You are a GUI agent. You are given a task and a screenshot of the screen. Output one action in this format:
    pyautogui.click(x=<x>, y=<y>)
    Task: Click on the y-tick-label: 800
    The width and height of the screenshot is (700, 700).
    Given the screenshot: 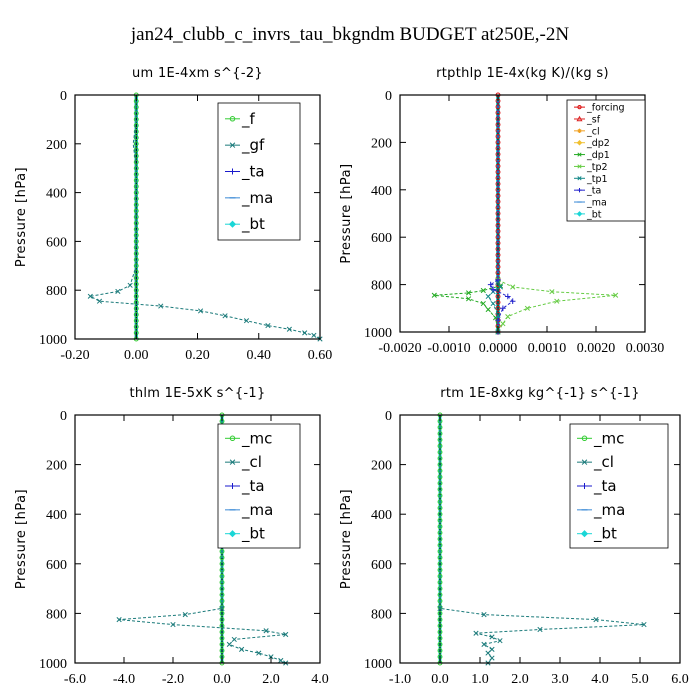 What is the action you would take?
    pyautogui.click(x=56, y=291)
    